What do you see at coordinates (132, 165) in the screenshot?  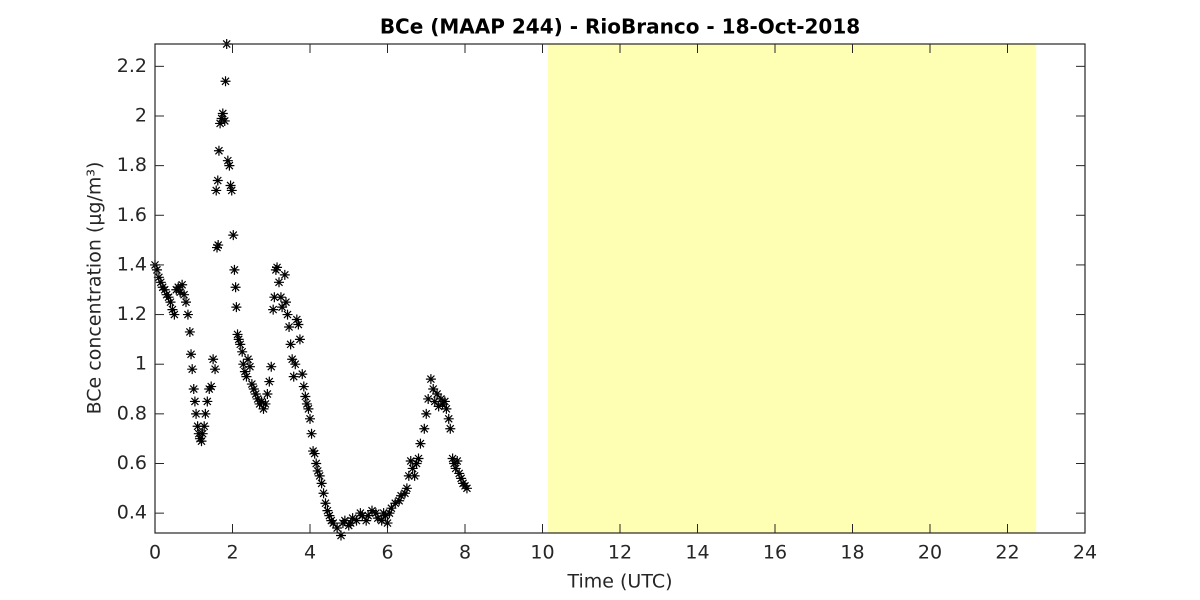 I see `y-tick-label: 1.8` at bounding box center [132, 165].